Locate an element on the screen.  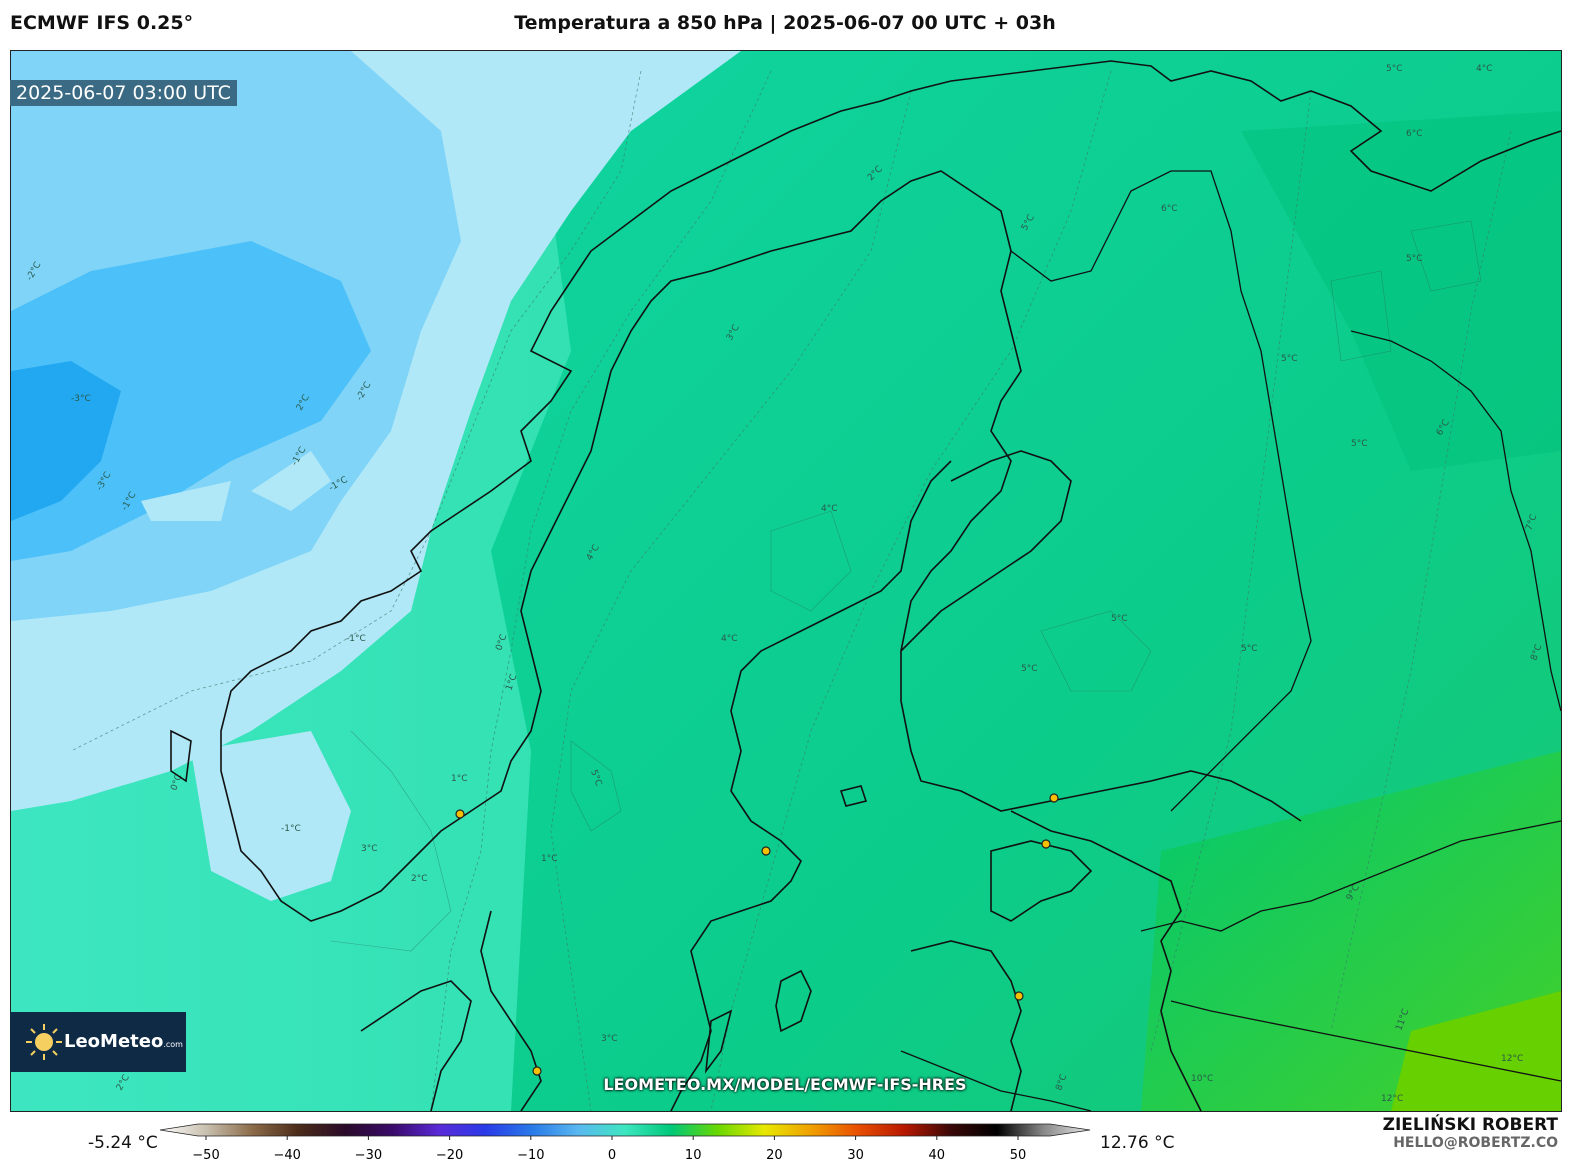
city-markers is located at coordinates (757, 934).